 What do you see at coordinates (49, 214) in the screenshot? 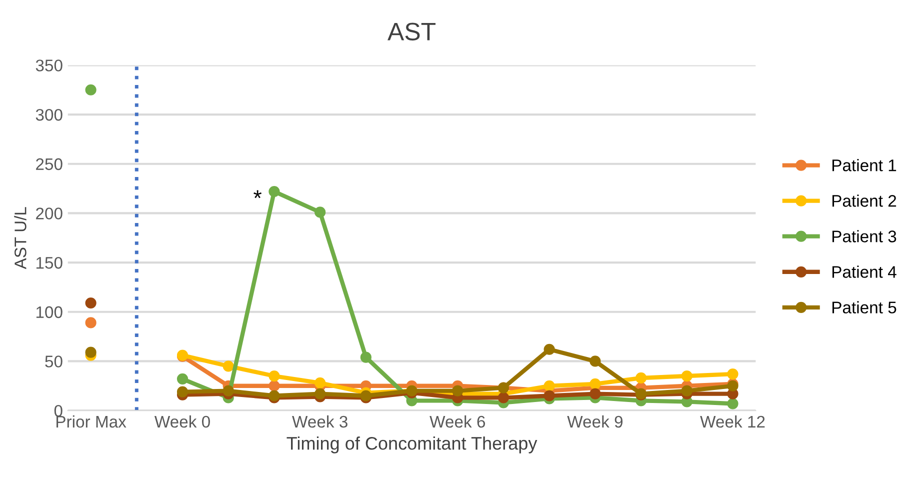
I see `y-tick-label: 200` at bounding box center [49, 214].